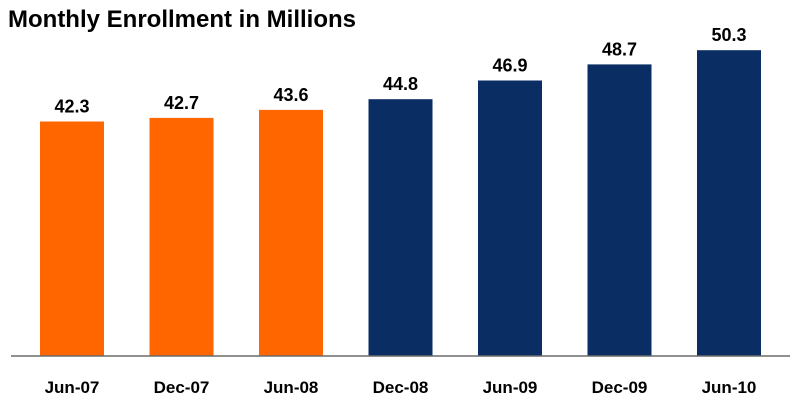 This screenshot has height=404, width=800. I want to click on category-label-dec-08: Dec-08, so click(401, 387).